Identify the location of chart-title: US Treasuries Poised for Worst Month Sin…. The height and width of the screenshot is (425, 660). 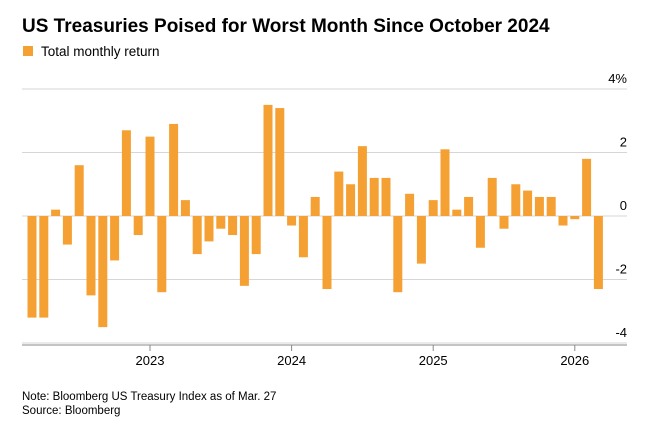
(286, 26).